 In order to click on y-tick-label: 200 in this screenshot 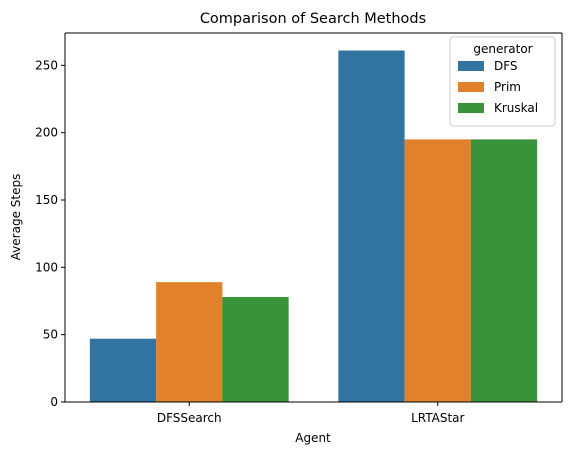, I will do `click(46, 133)`.